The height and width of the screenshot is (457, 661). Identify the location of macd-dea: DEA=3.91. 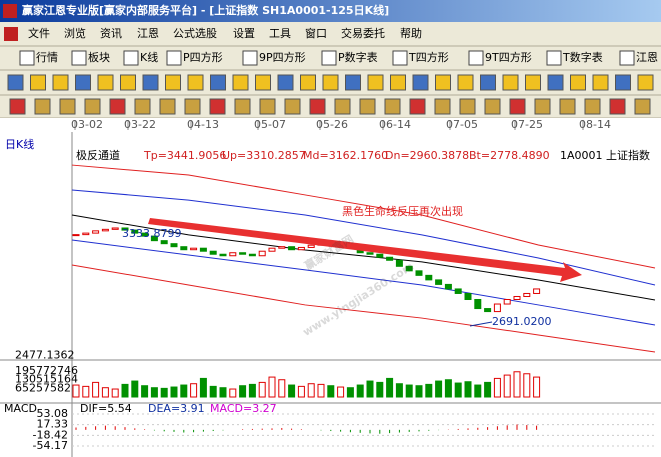
(176, 408).